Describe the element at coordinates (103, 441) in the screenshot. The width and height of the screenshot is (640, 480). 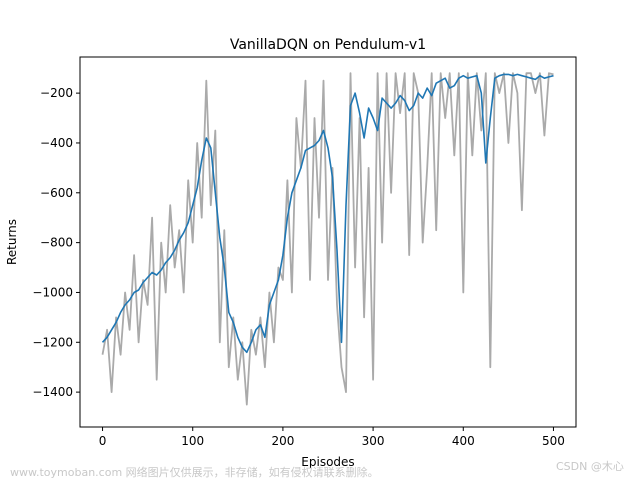
I see `x-tick-label: 0` at that location.